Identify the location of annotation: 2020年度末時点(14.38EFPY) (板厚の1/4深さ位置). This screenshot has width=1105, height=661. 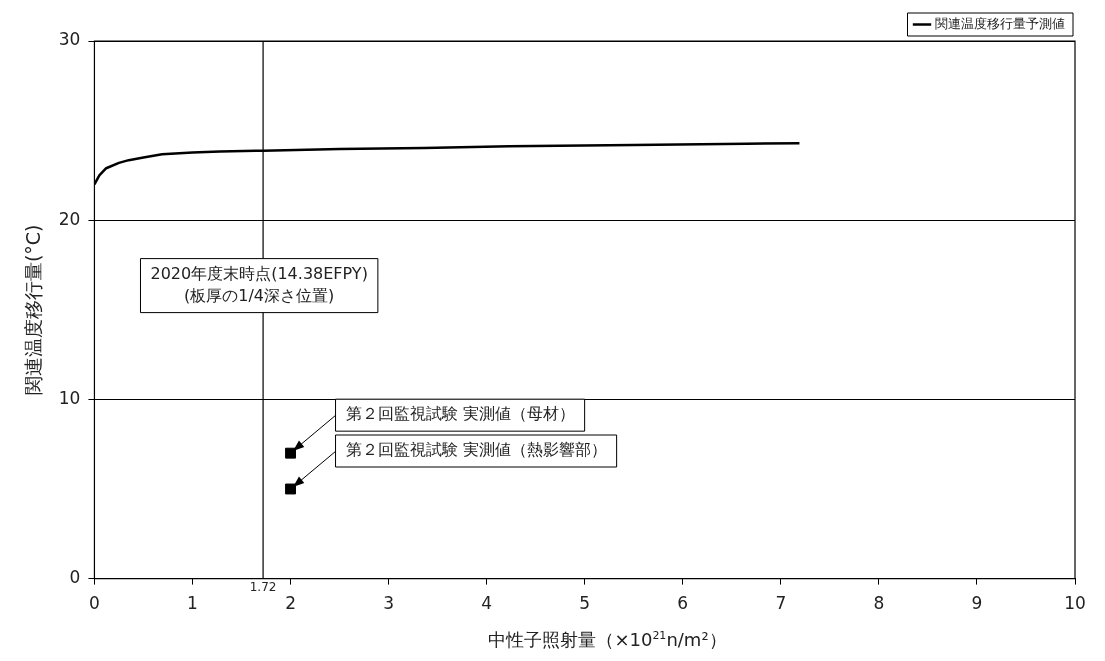
(259, 284).